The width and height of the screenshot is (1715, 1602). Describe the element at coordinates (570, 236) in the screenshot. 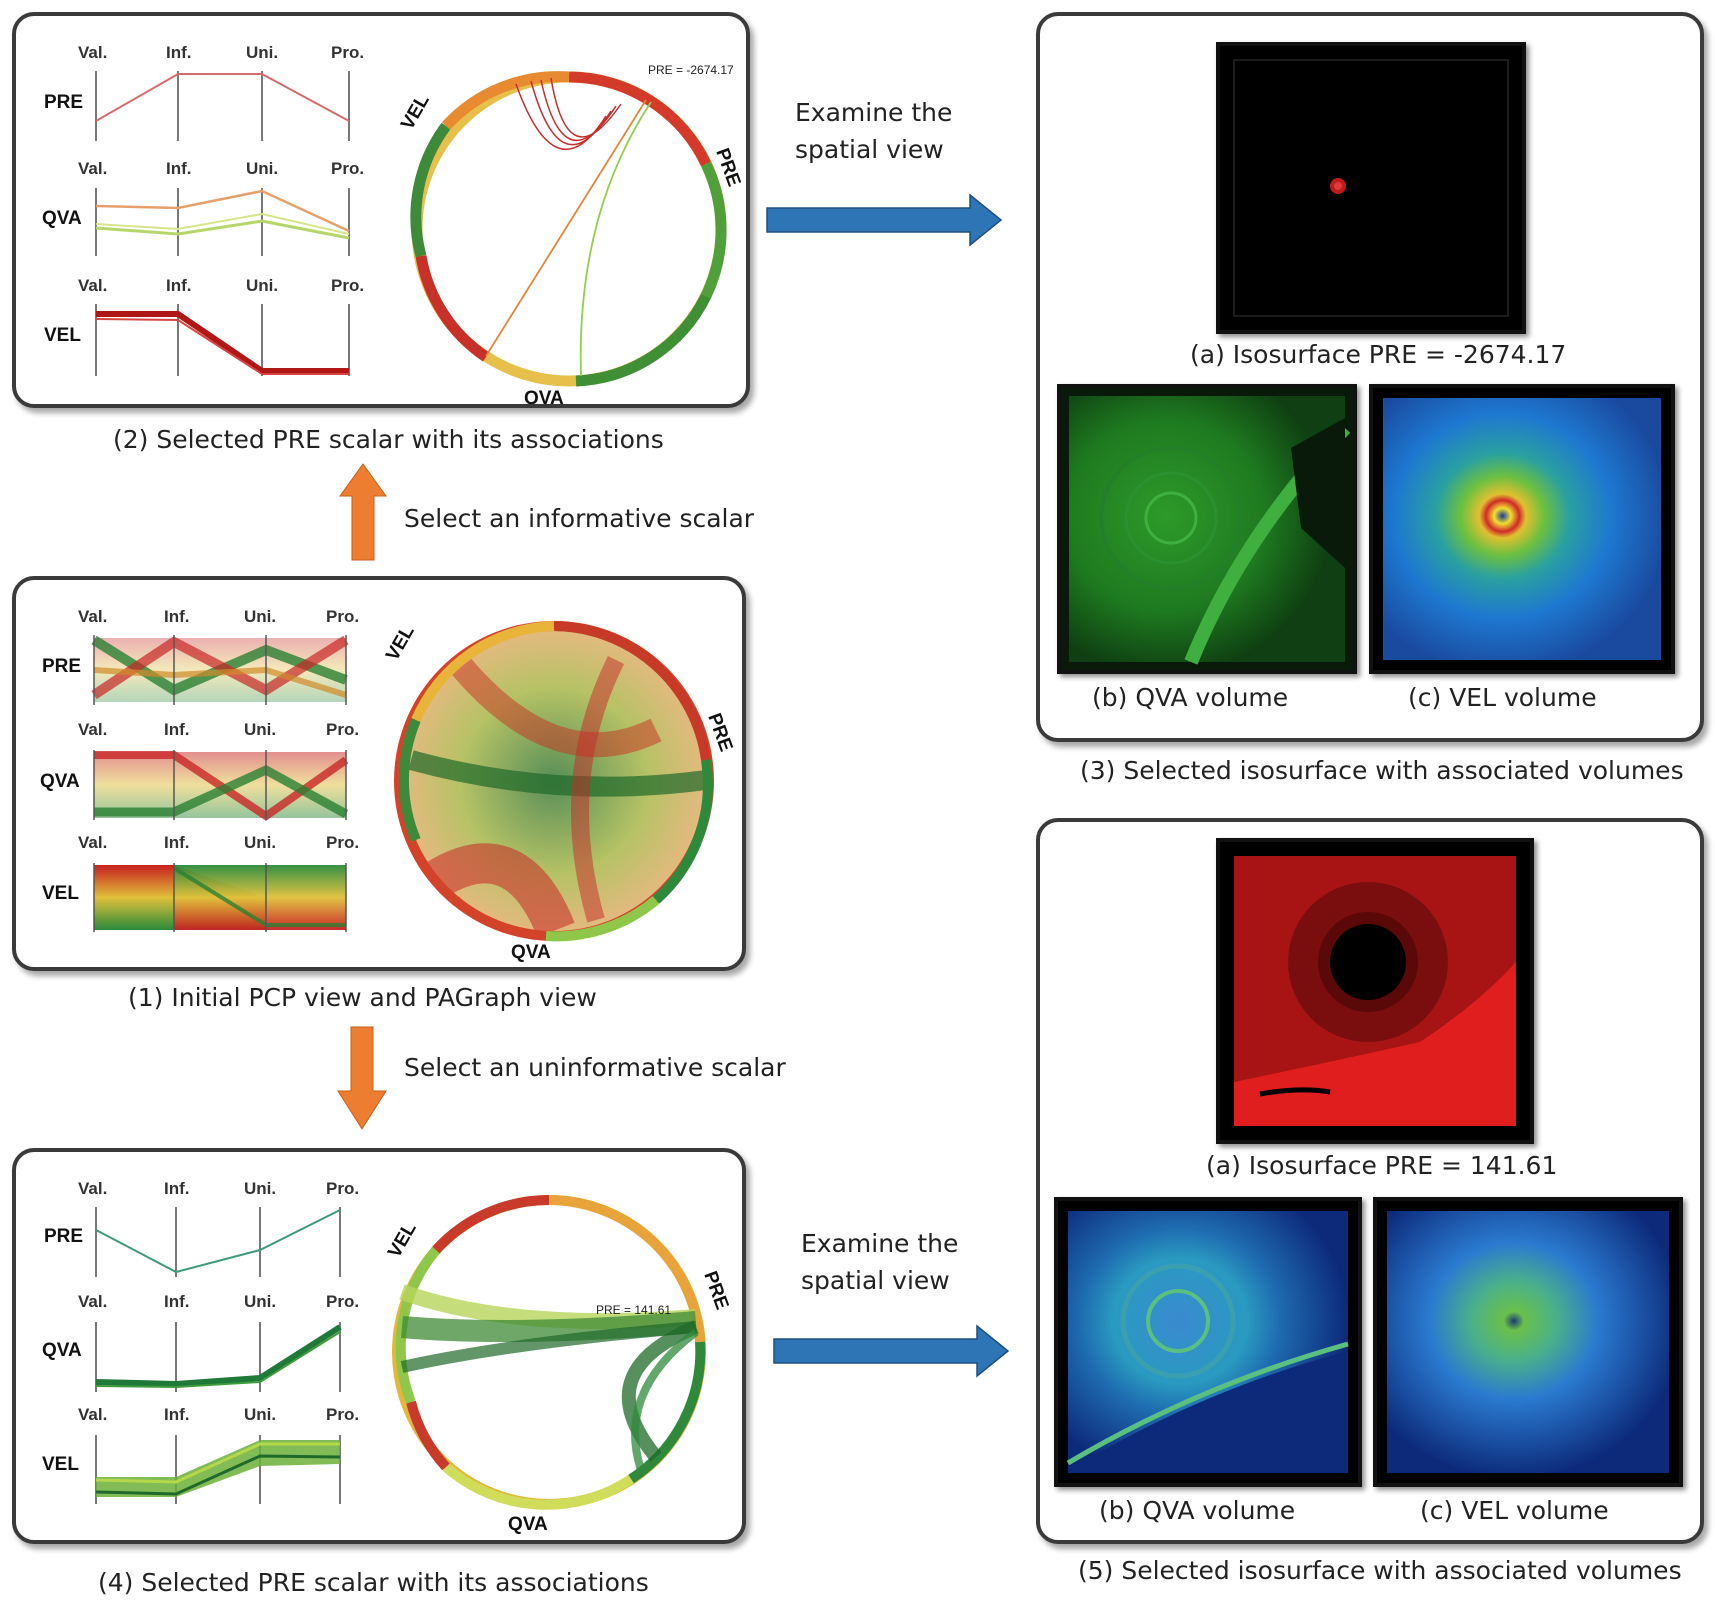

I see `pagraph-circle: VEL PRE QVA PRE = -2674.17` at that location.